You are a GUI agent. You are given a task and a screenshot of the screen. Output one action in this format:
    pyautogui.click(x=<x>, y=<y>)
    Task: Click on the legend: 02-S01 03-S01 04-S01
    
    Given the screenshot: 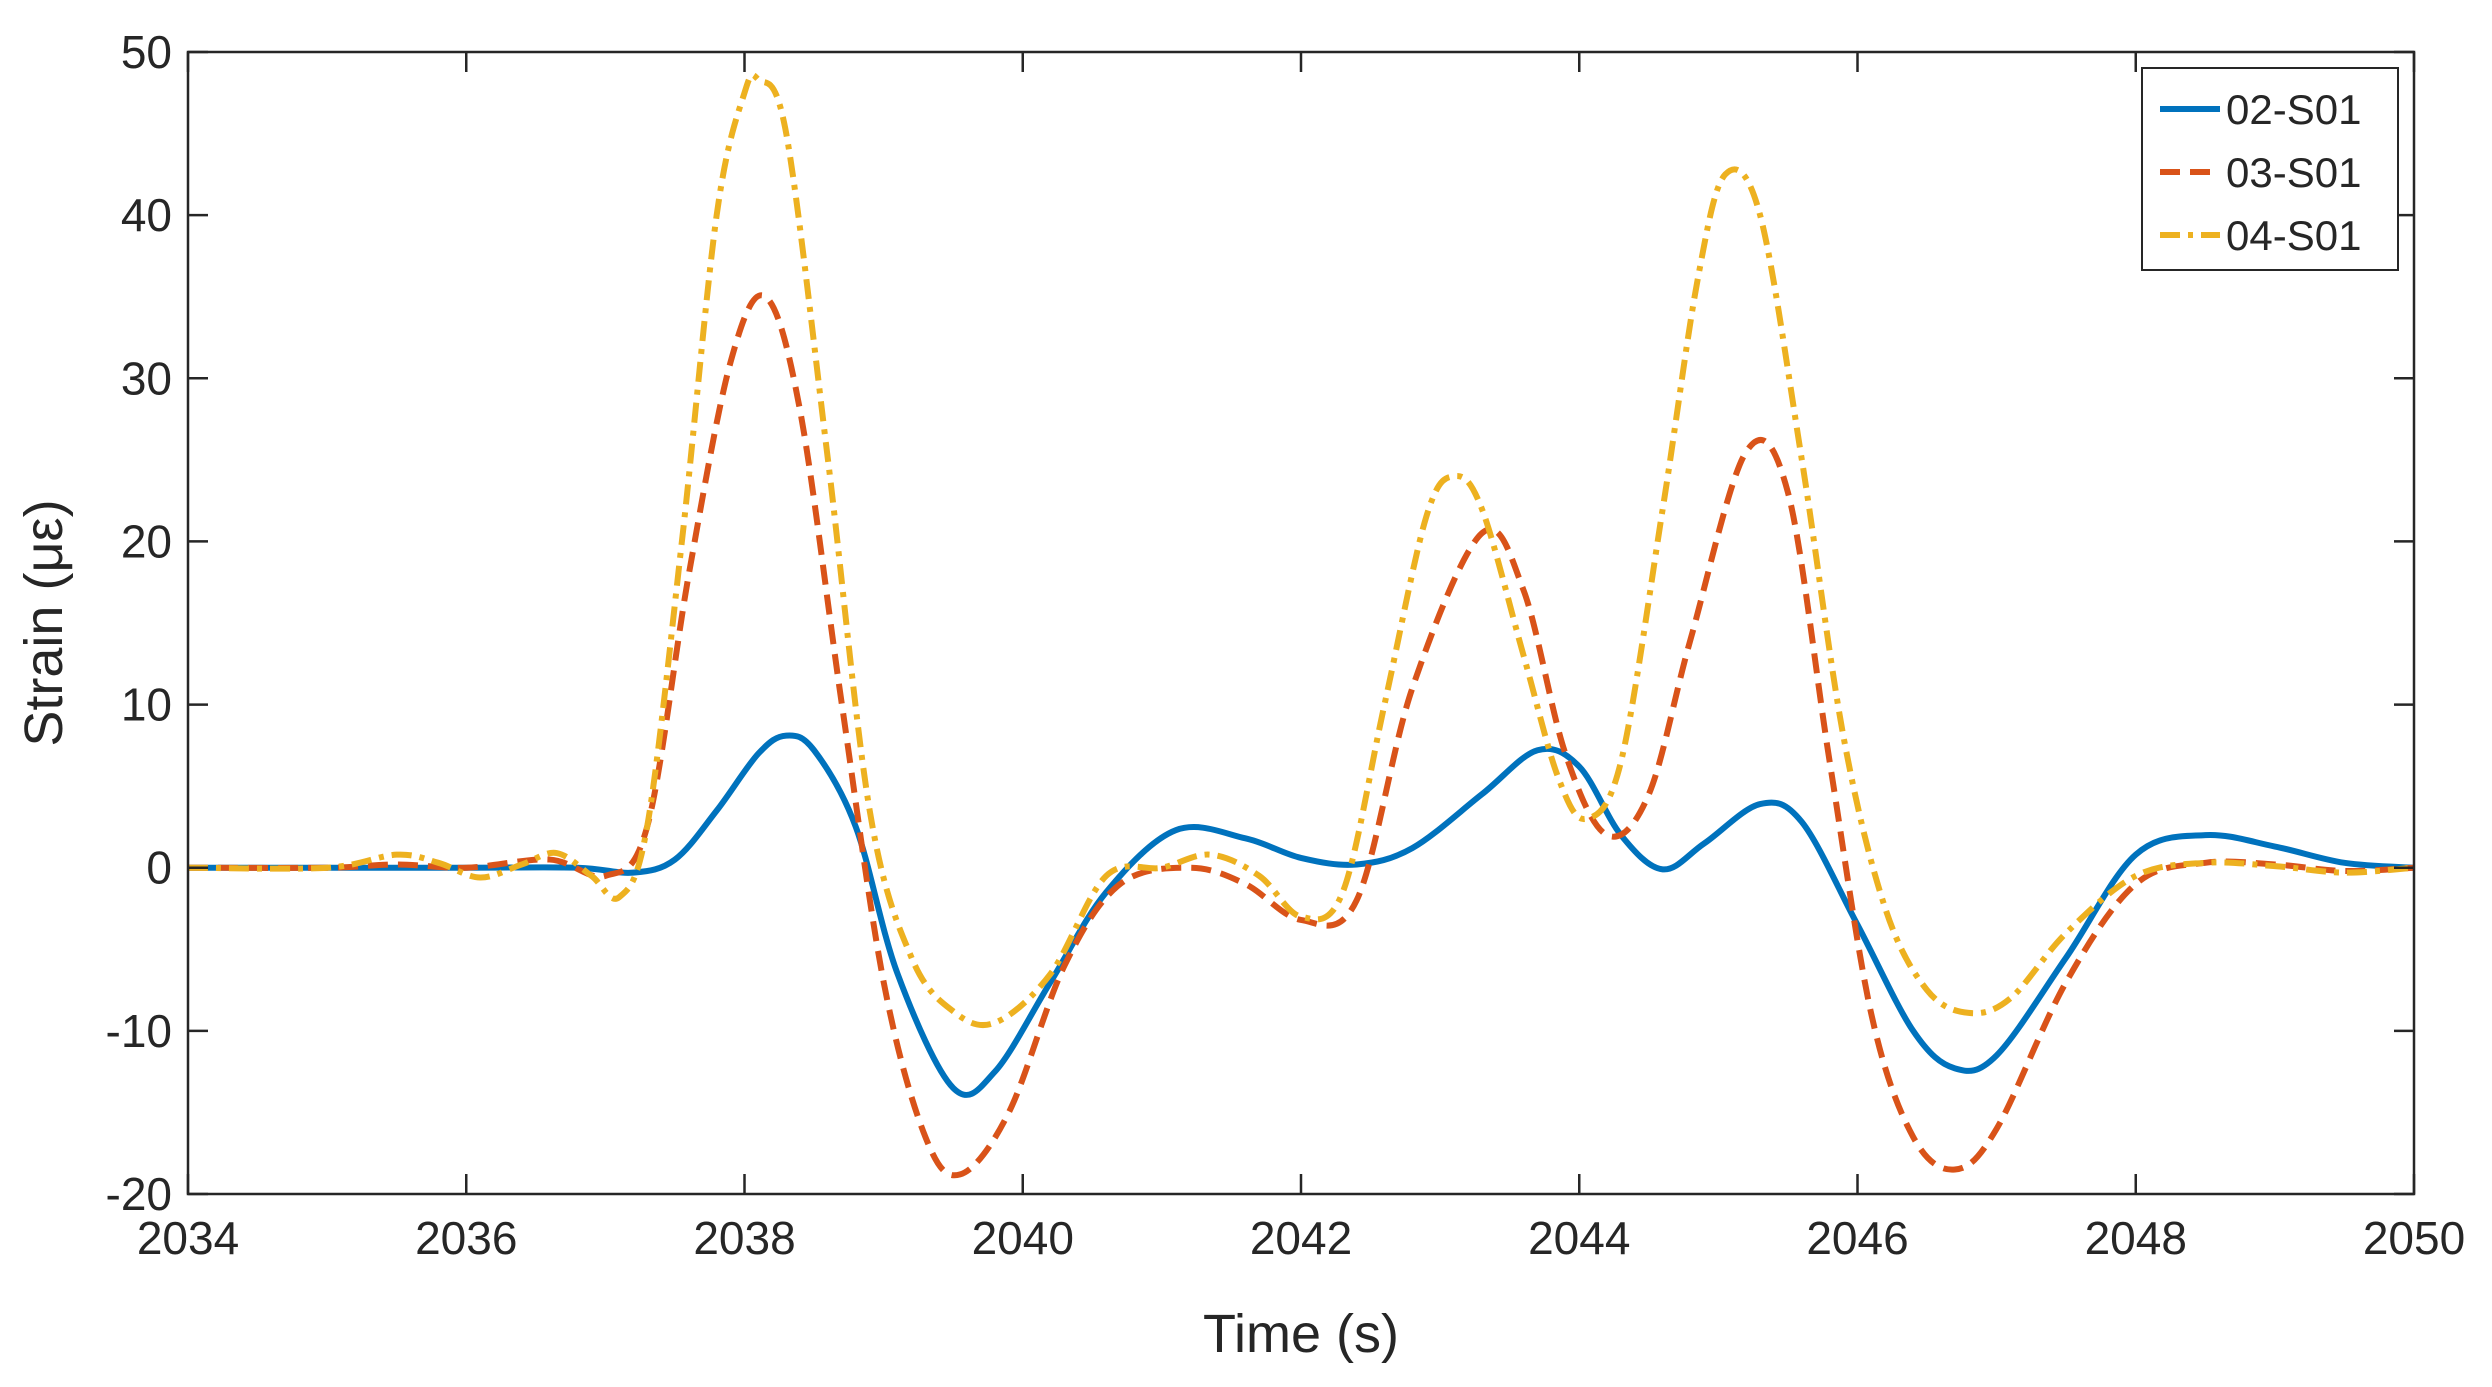 What is the action you would take?
    pyautogui.click(x=2270, y=169)
    